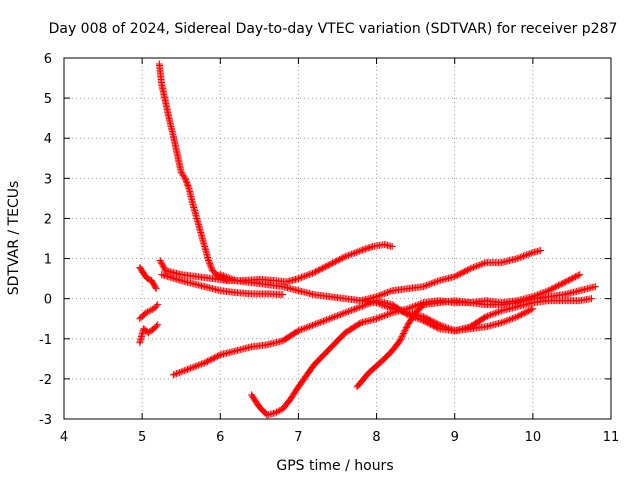  What do you see at coordinates (45, 380) in the screenshot?
I see `y-tick-label: -2` at bounding box center [45, 380].